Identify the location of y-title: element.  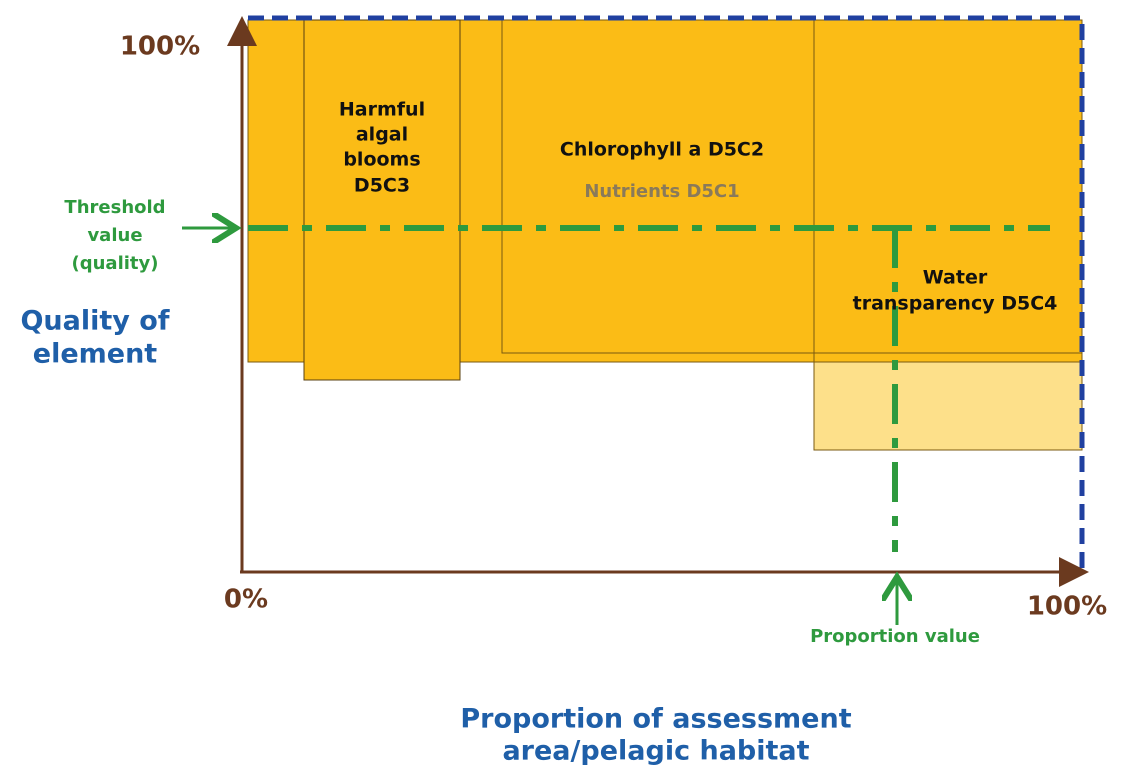
(95, 354).